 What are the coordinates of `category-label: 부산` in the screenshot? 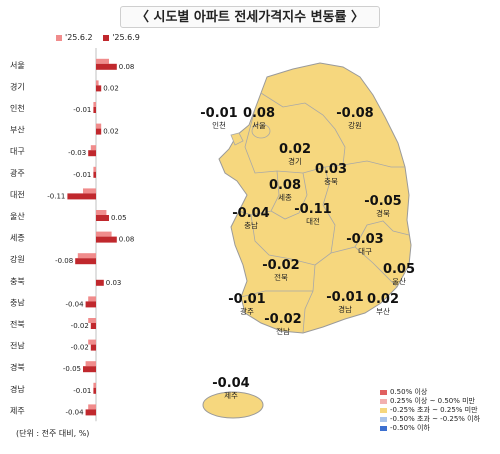 It's located at (17, 130).